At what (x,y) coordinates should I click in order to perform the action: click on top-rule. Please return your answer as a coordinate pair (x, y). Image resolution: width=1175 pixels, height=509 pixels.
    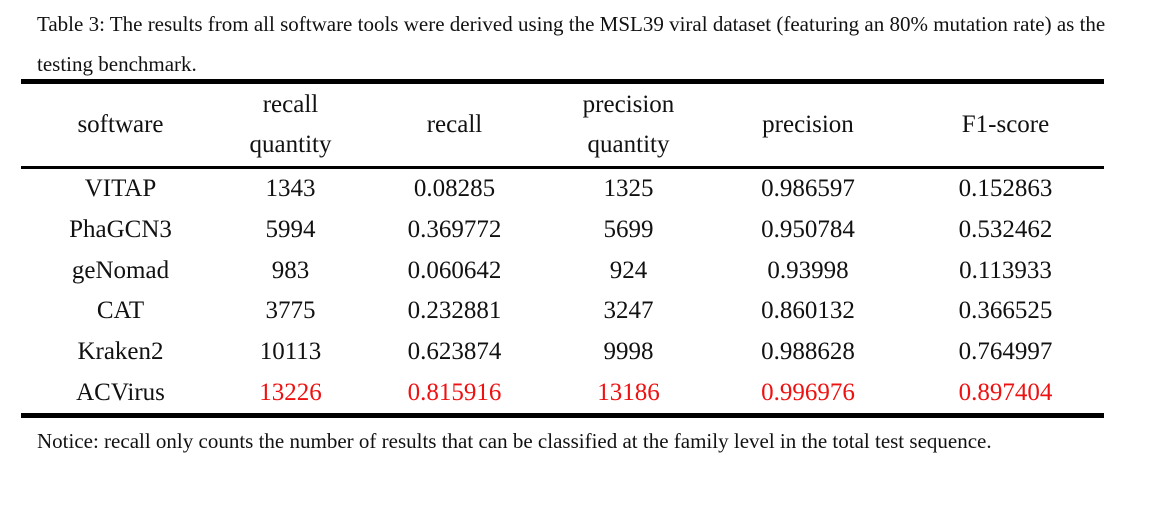
    Looking at the image, I should click on (562, 81).